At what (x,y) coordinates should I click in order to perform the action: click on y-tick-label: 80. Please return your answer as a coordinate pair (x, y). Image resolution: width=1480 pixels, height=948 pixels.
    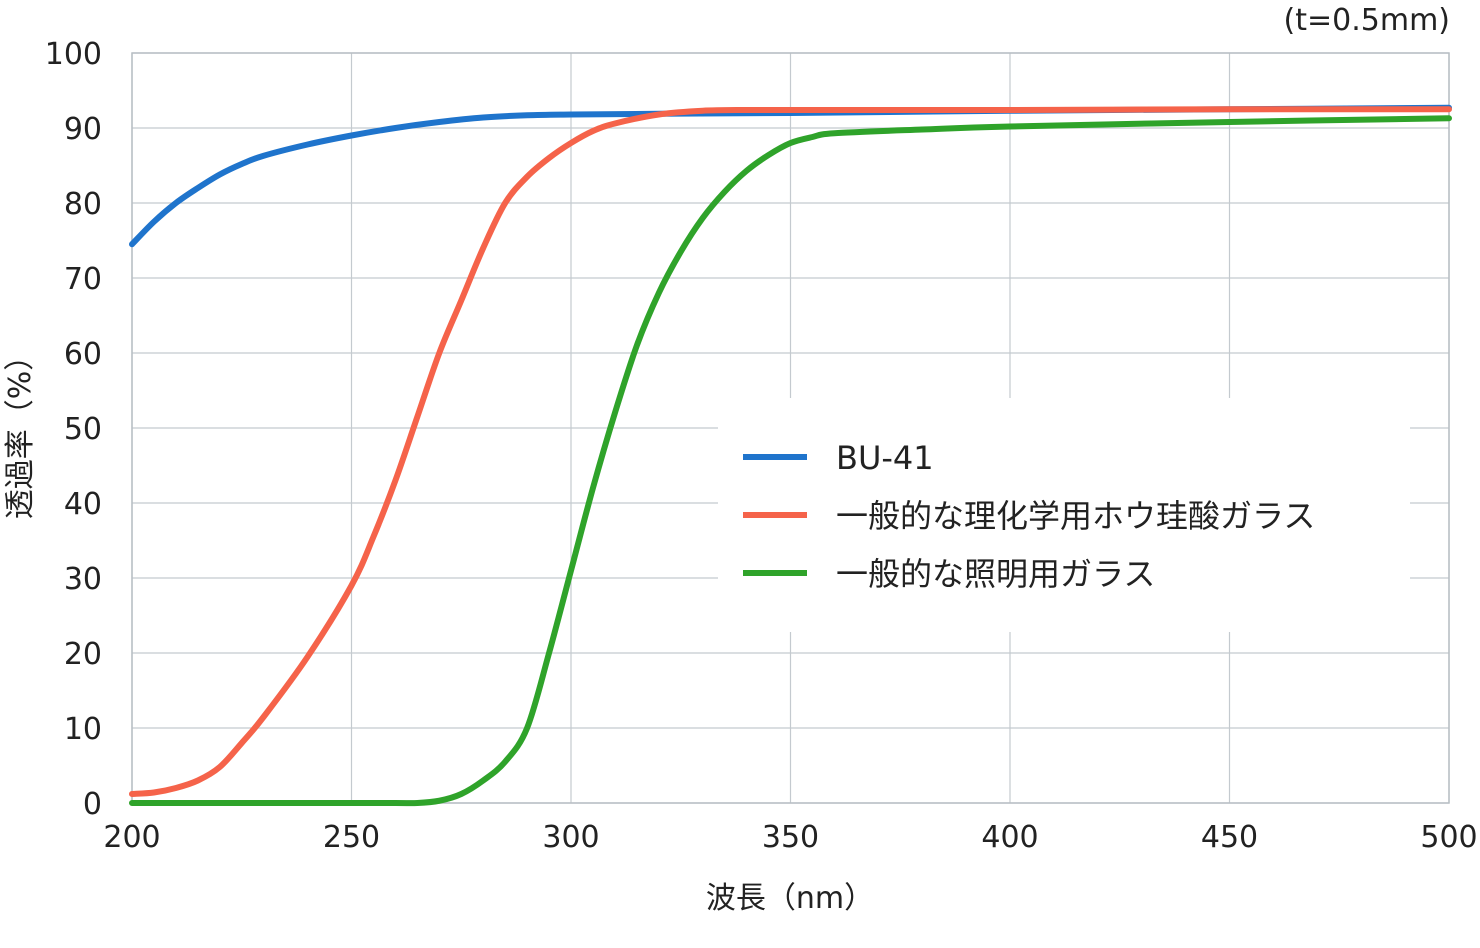
    Looking at the image, I should click on (83, 204).